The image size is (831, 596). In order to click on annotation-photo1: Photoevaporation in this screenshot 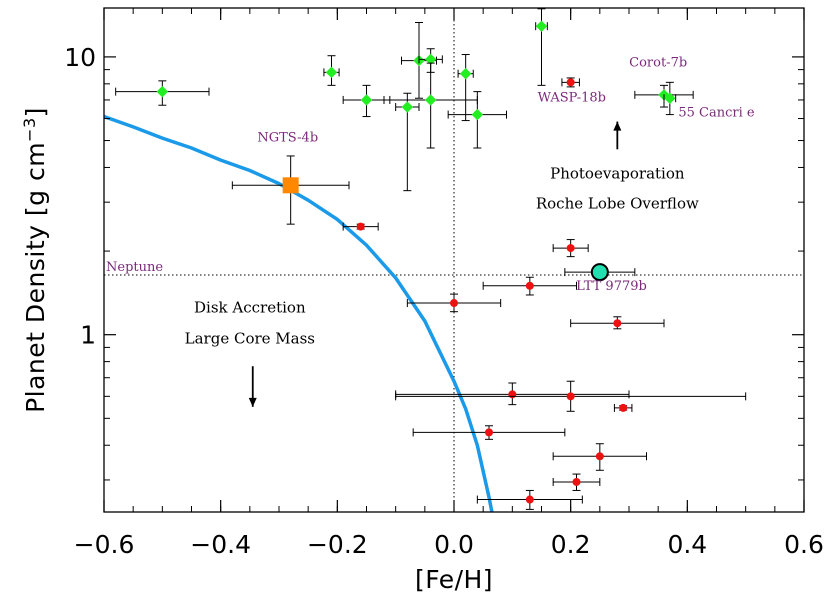, I will do `click(617, 174)`.